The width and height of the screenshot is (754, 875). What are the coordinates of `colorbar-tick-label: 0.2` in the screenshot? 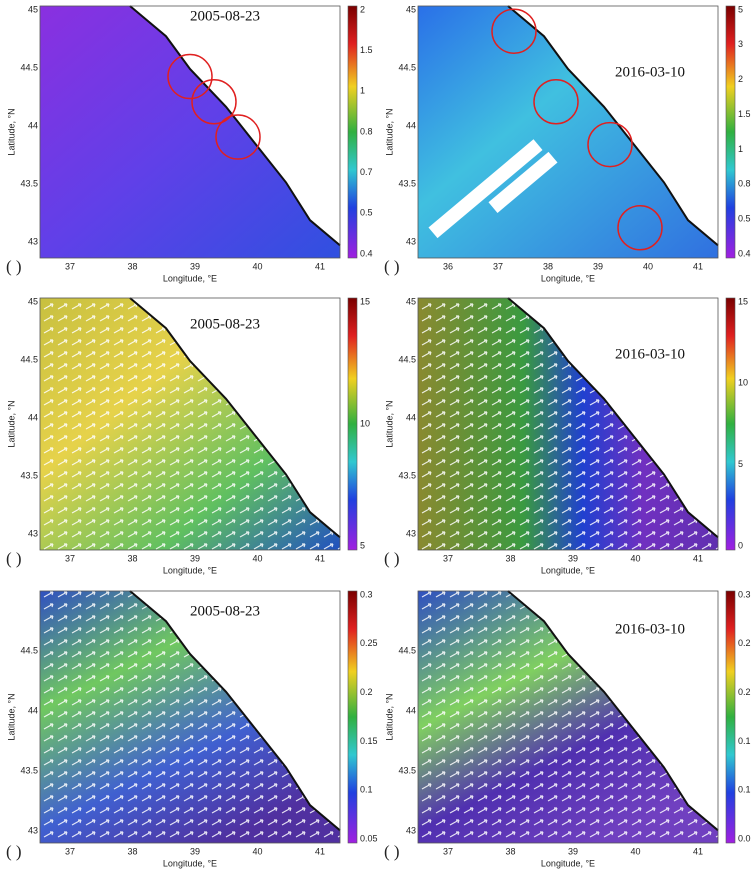 It's located at (744, 692).